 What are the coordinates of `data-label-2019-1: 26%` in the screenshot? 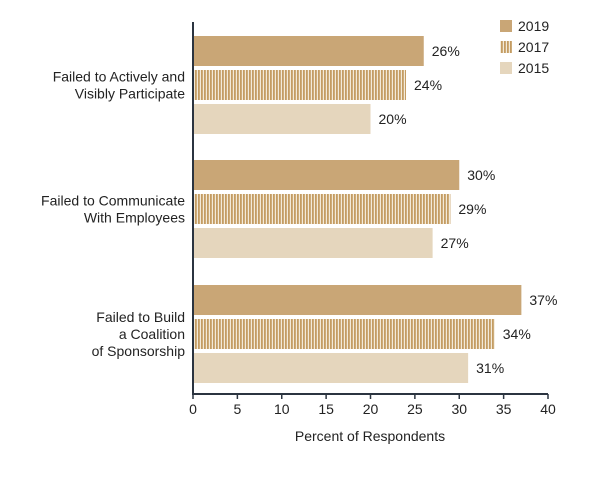 It's located at (446, 51).